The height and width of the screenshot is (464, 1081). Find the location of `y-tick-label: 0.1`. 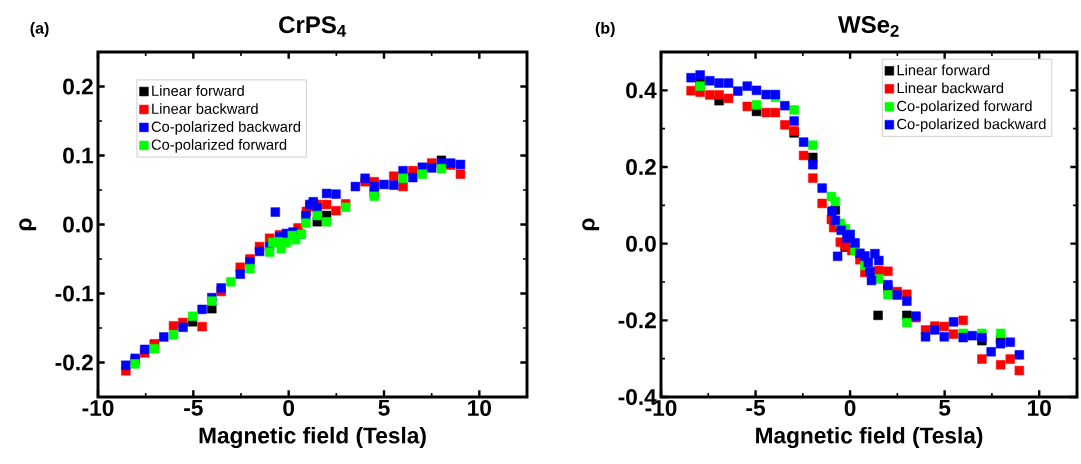

y-tick-label: 0.1 is located at coordinates (78, 155).